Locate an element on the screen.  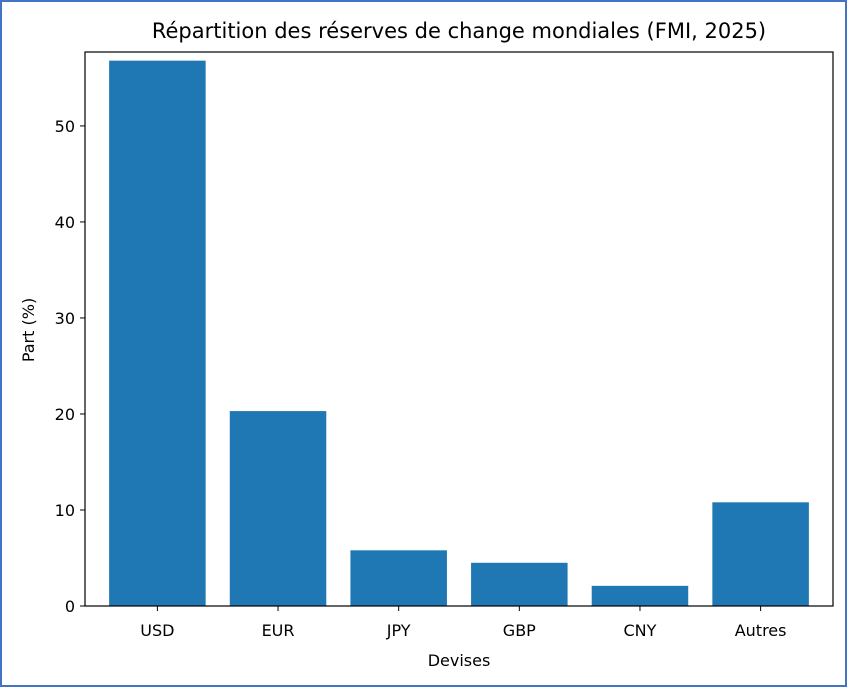
bar-eur is located at coordinates (278, 508).